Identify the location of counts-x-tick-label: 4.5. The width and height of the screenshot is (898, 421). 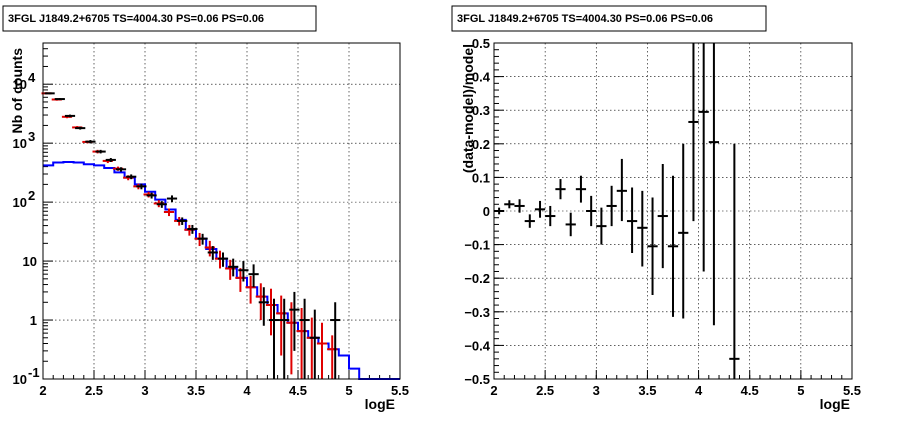
(298, 390).